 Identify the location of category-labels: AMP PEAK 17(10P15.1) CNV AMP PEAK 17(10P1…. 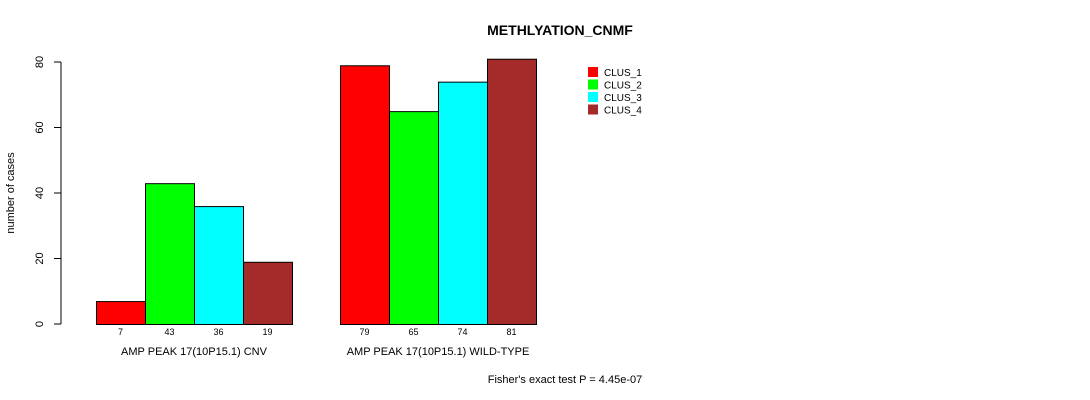
(325, 352).